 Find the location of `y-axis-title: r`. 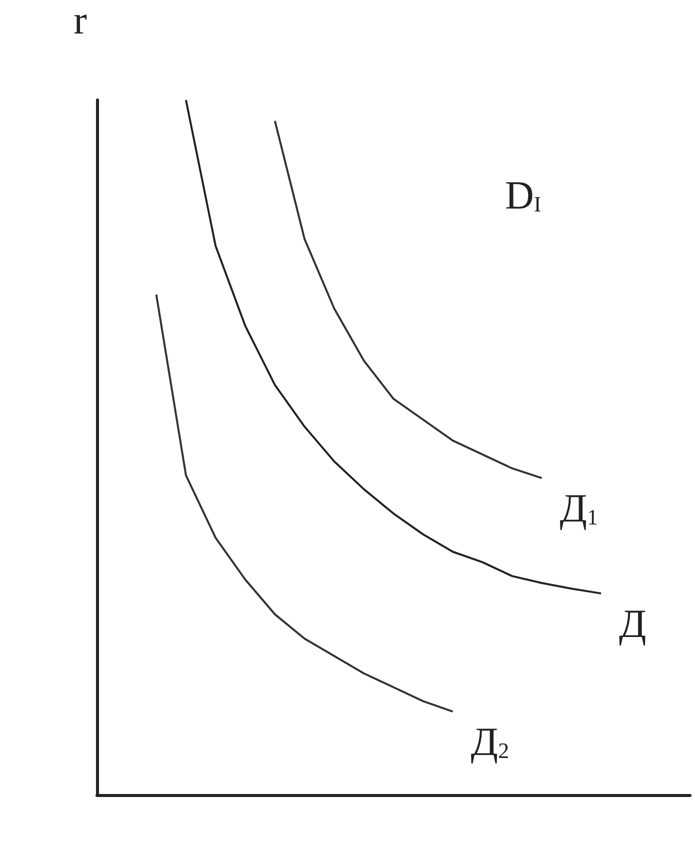

y-axis-title: r is located at coordinates (80, 21).